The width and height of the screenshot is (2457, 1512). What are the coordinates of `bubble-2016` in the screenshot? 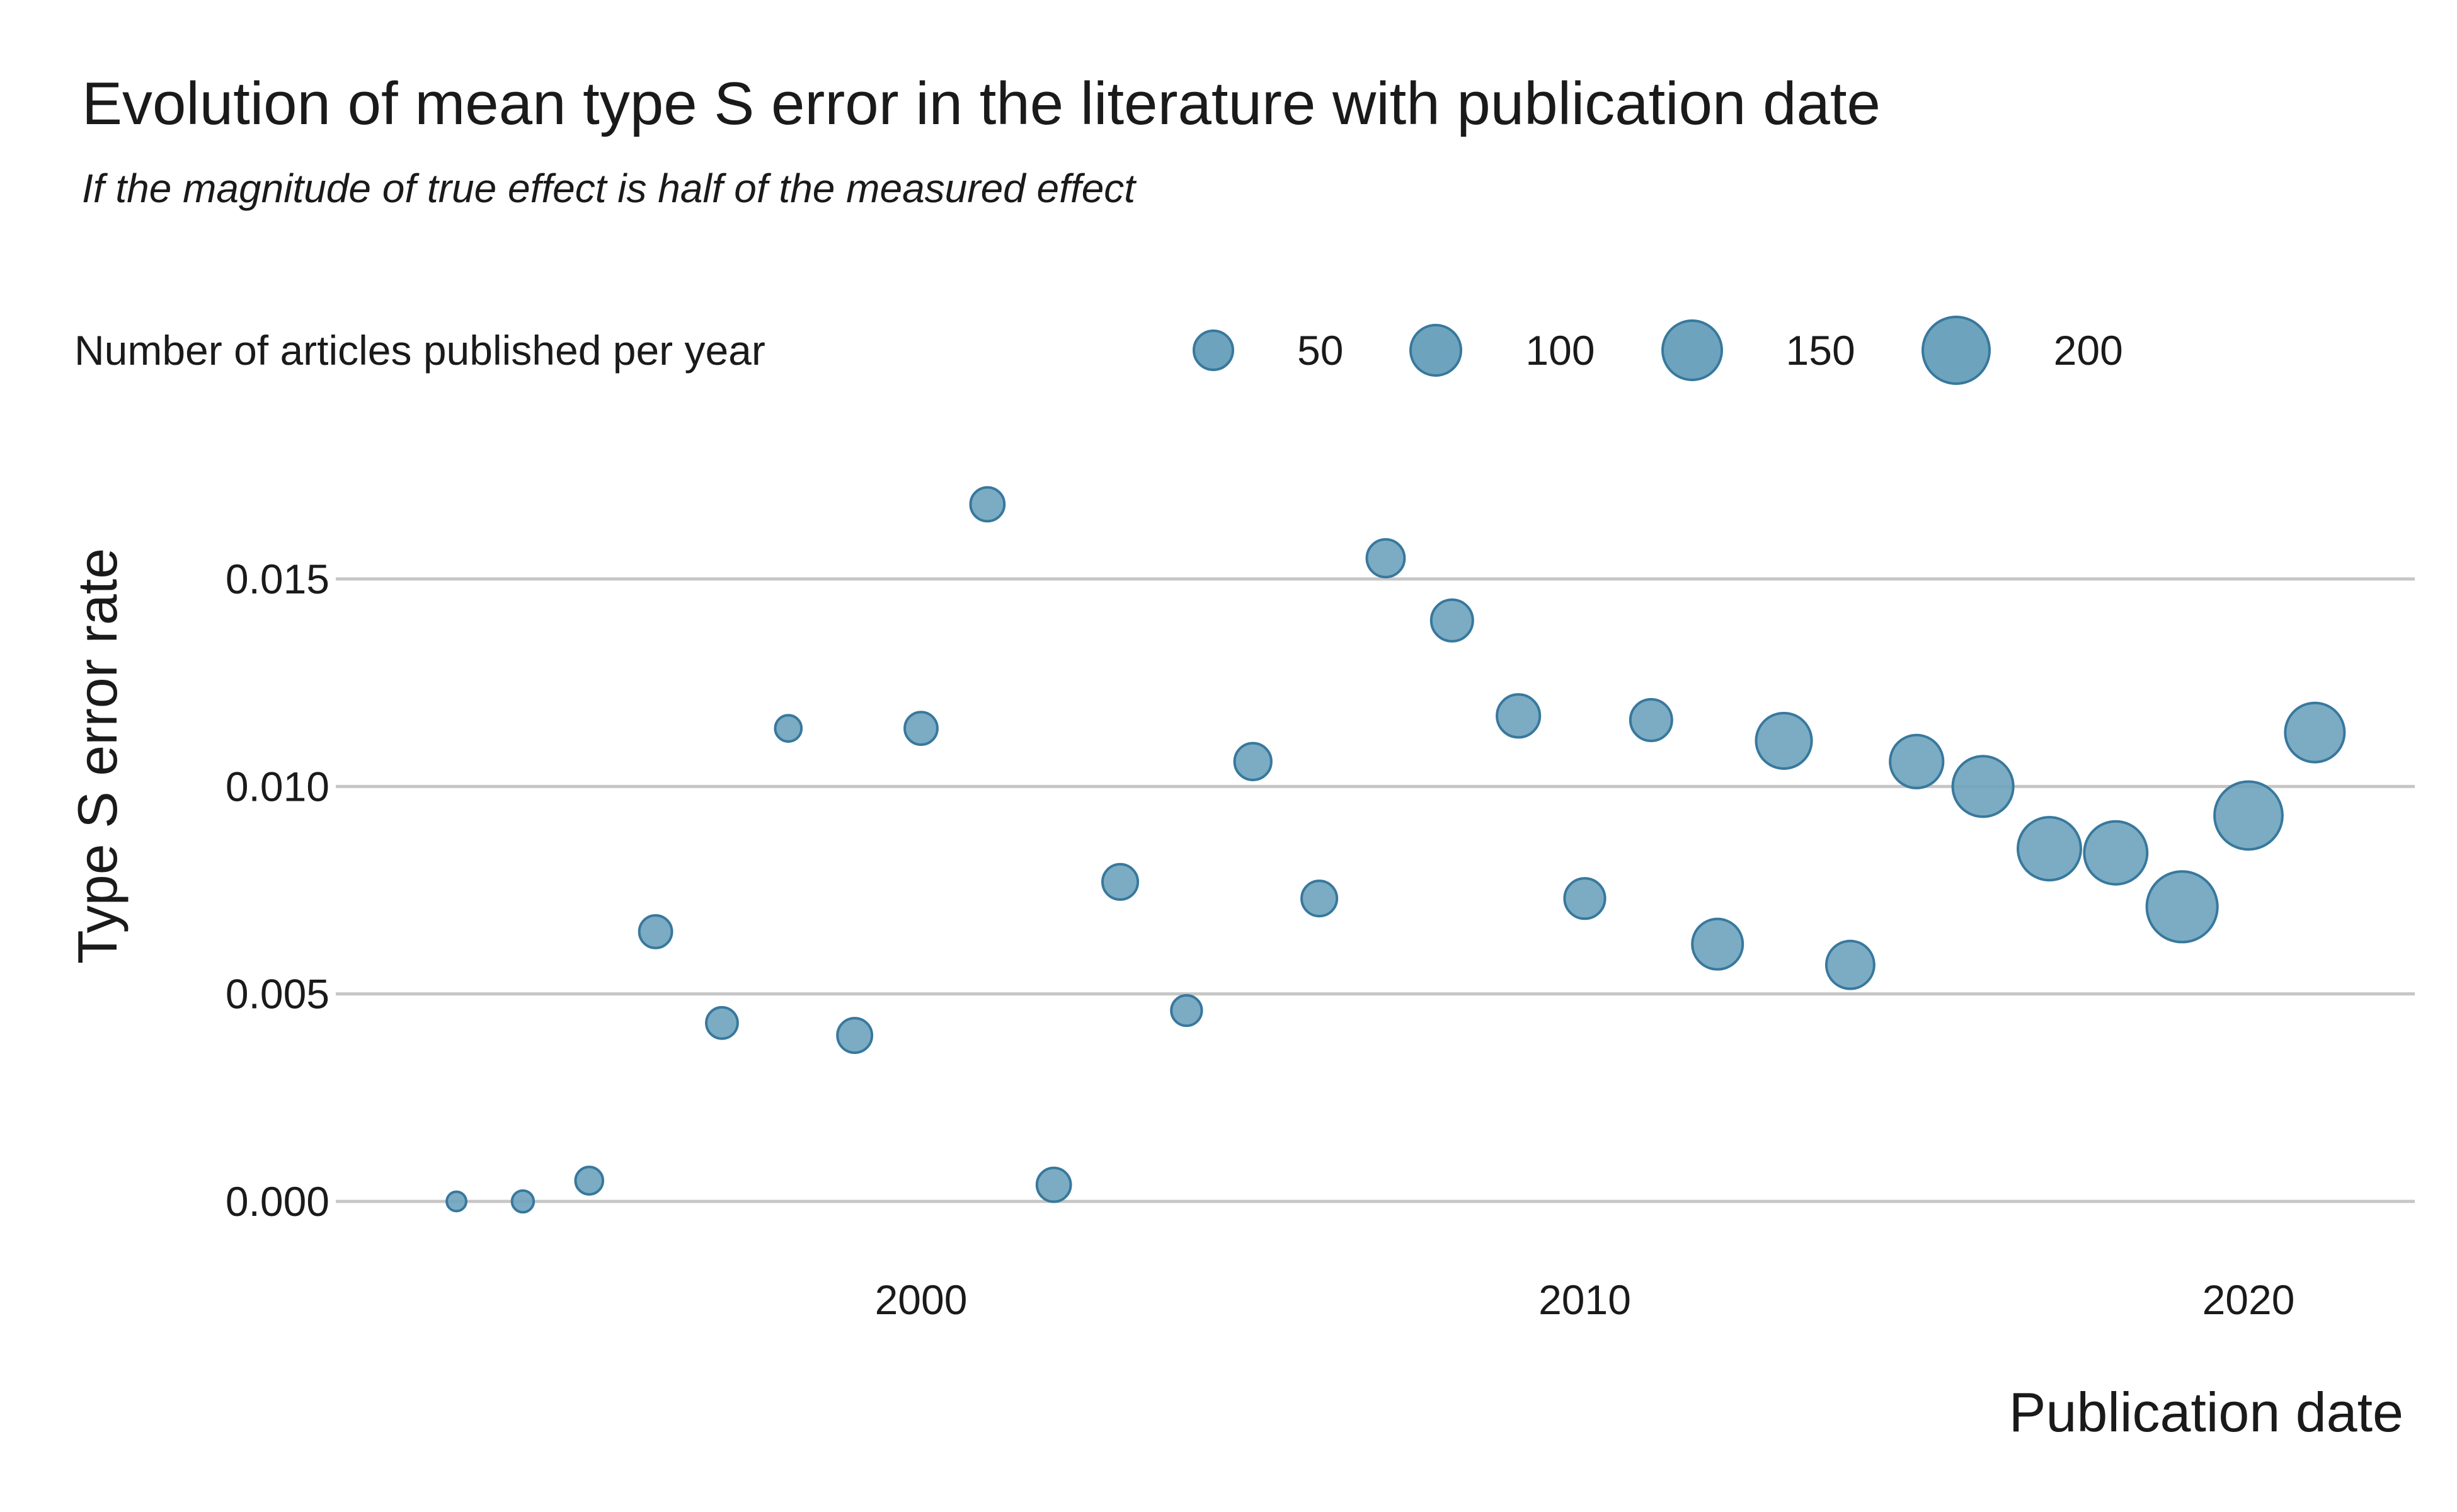 It's located at (1983, 786).